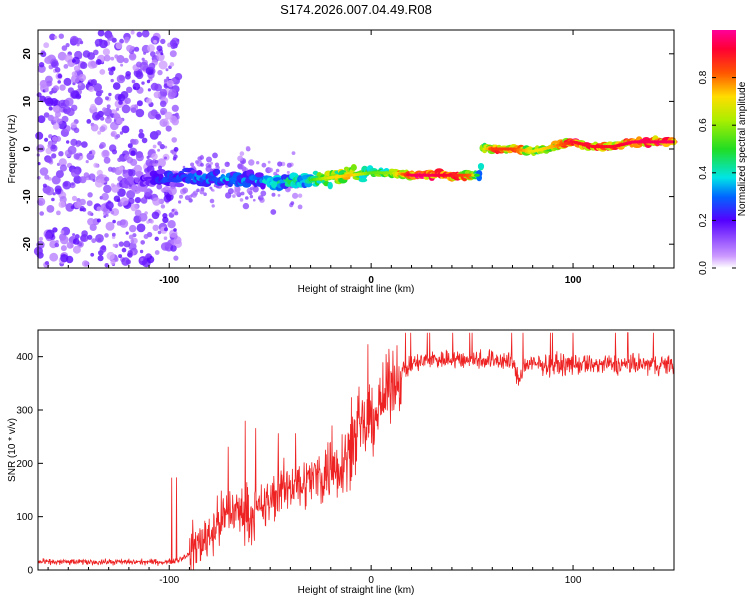 The image size is (750, 600). Describe the element at coordinates (742, 148) in the screenshot. I see `colorbar-label: Normalized spectral amplitude` at that location.